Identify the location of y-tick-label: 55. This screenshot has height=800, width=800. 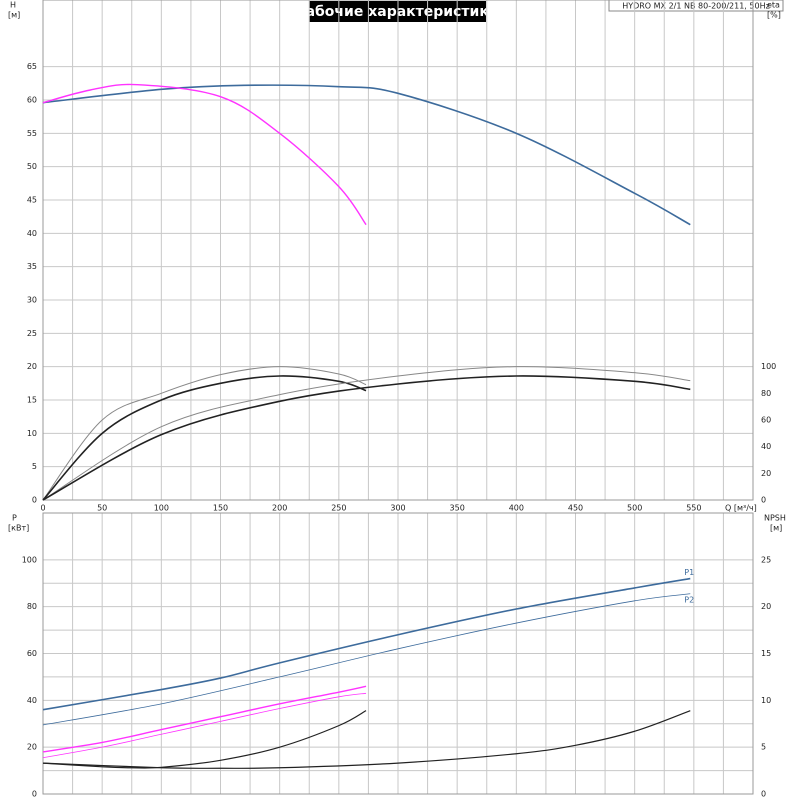
(32, 133).